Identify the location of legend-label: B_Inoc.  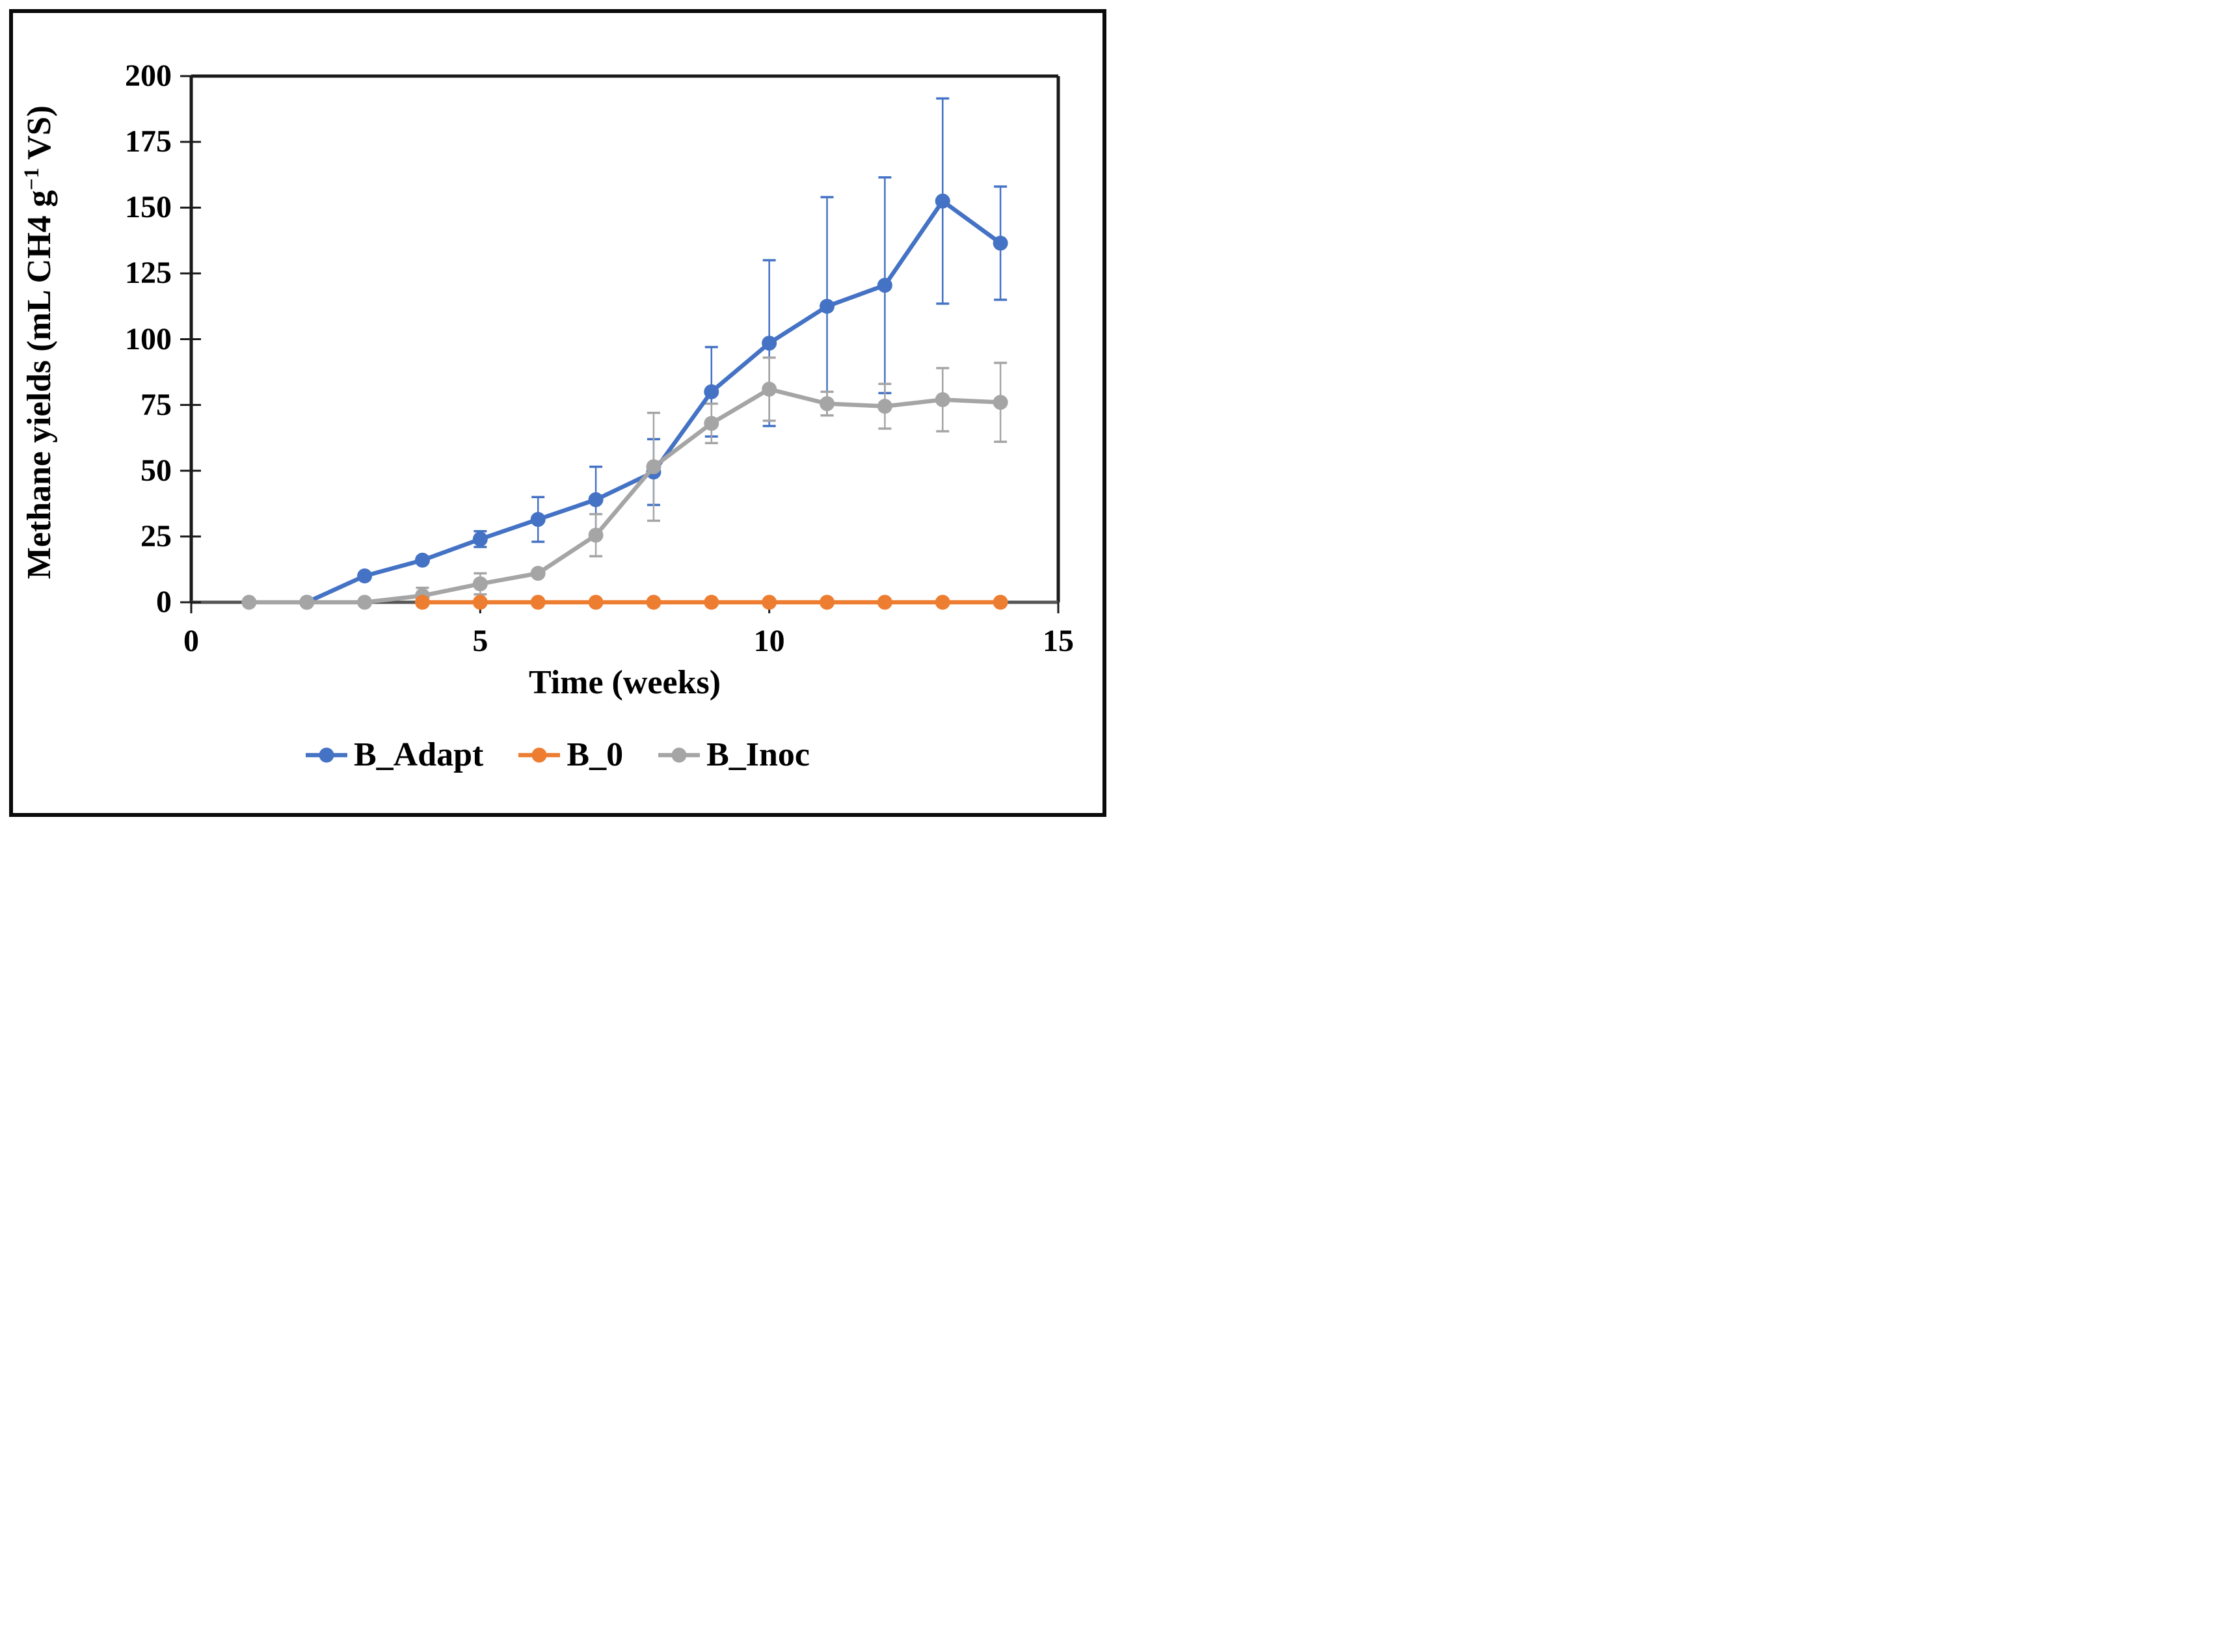
(758, 754).